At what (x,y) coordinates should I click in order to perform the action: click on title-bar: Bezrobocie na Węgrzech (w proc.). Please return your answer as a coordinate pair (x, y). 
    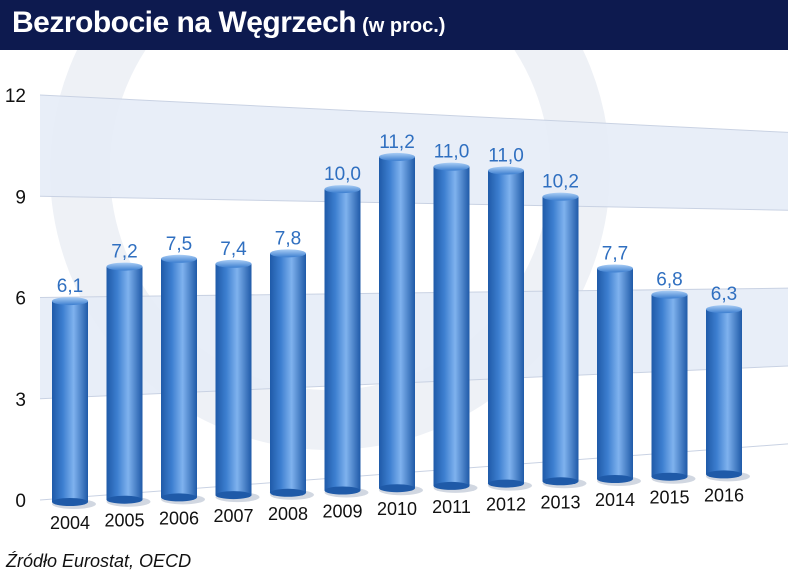
    Looking at the image, I should click on (394, 25).